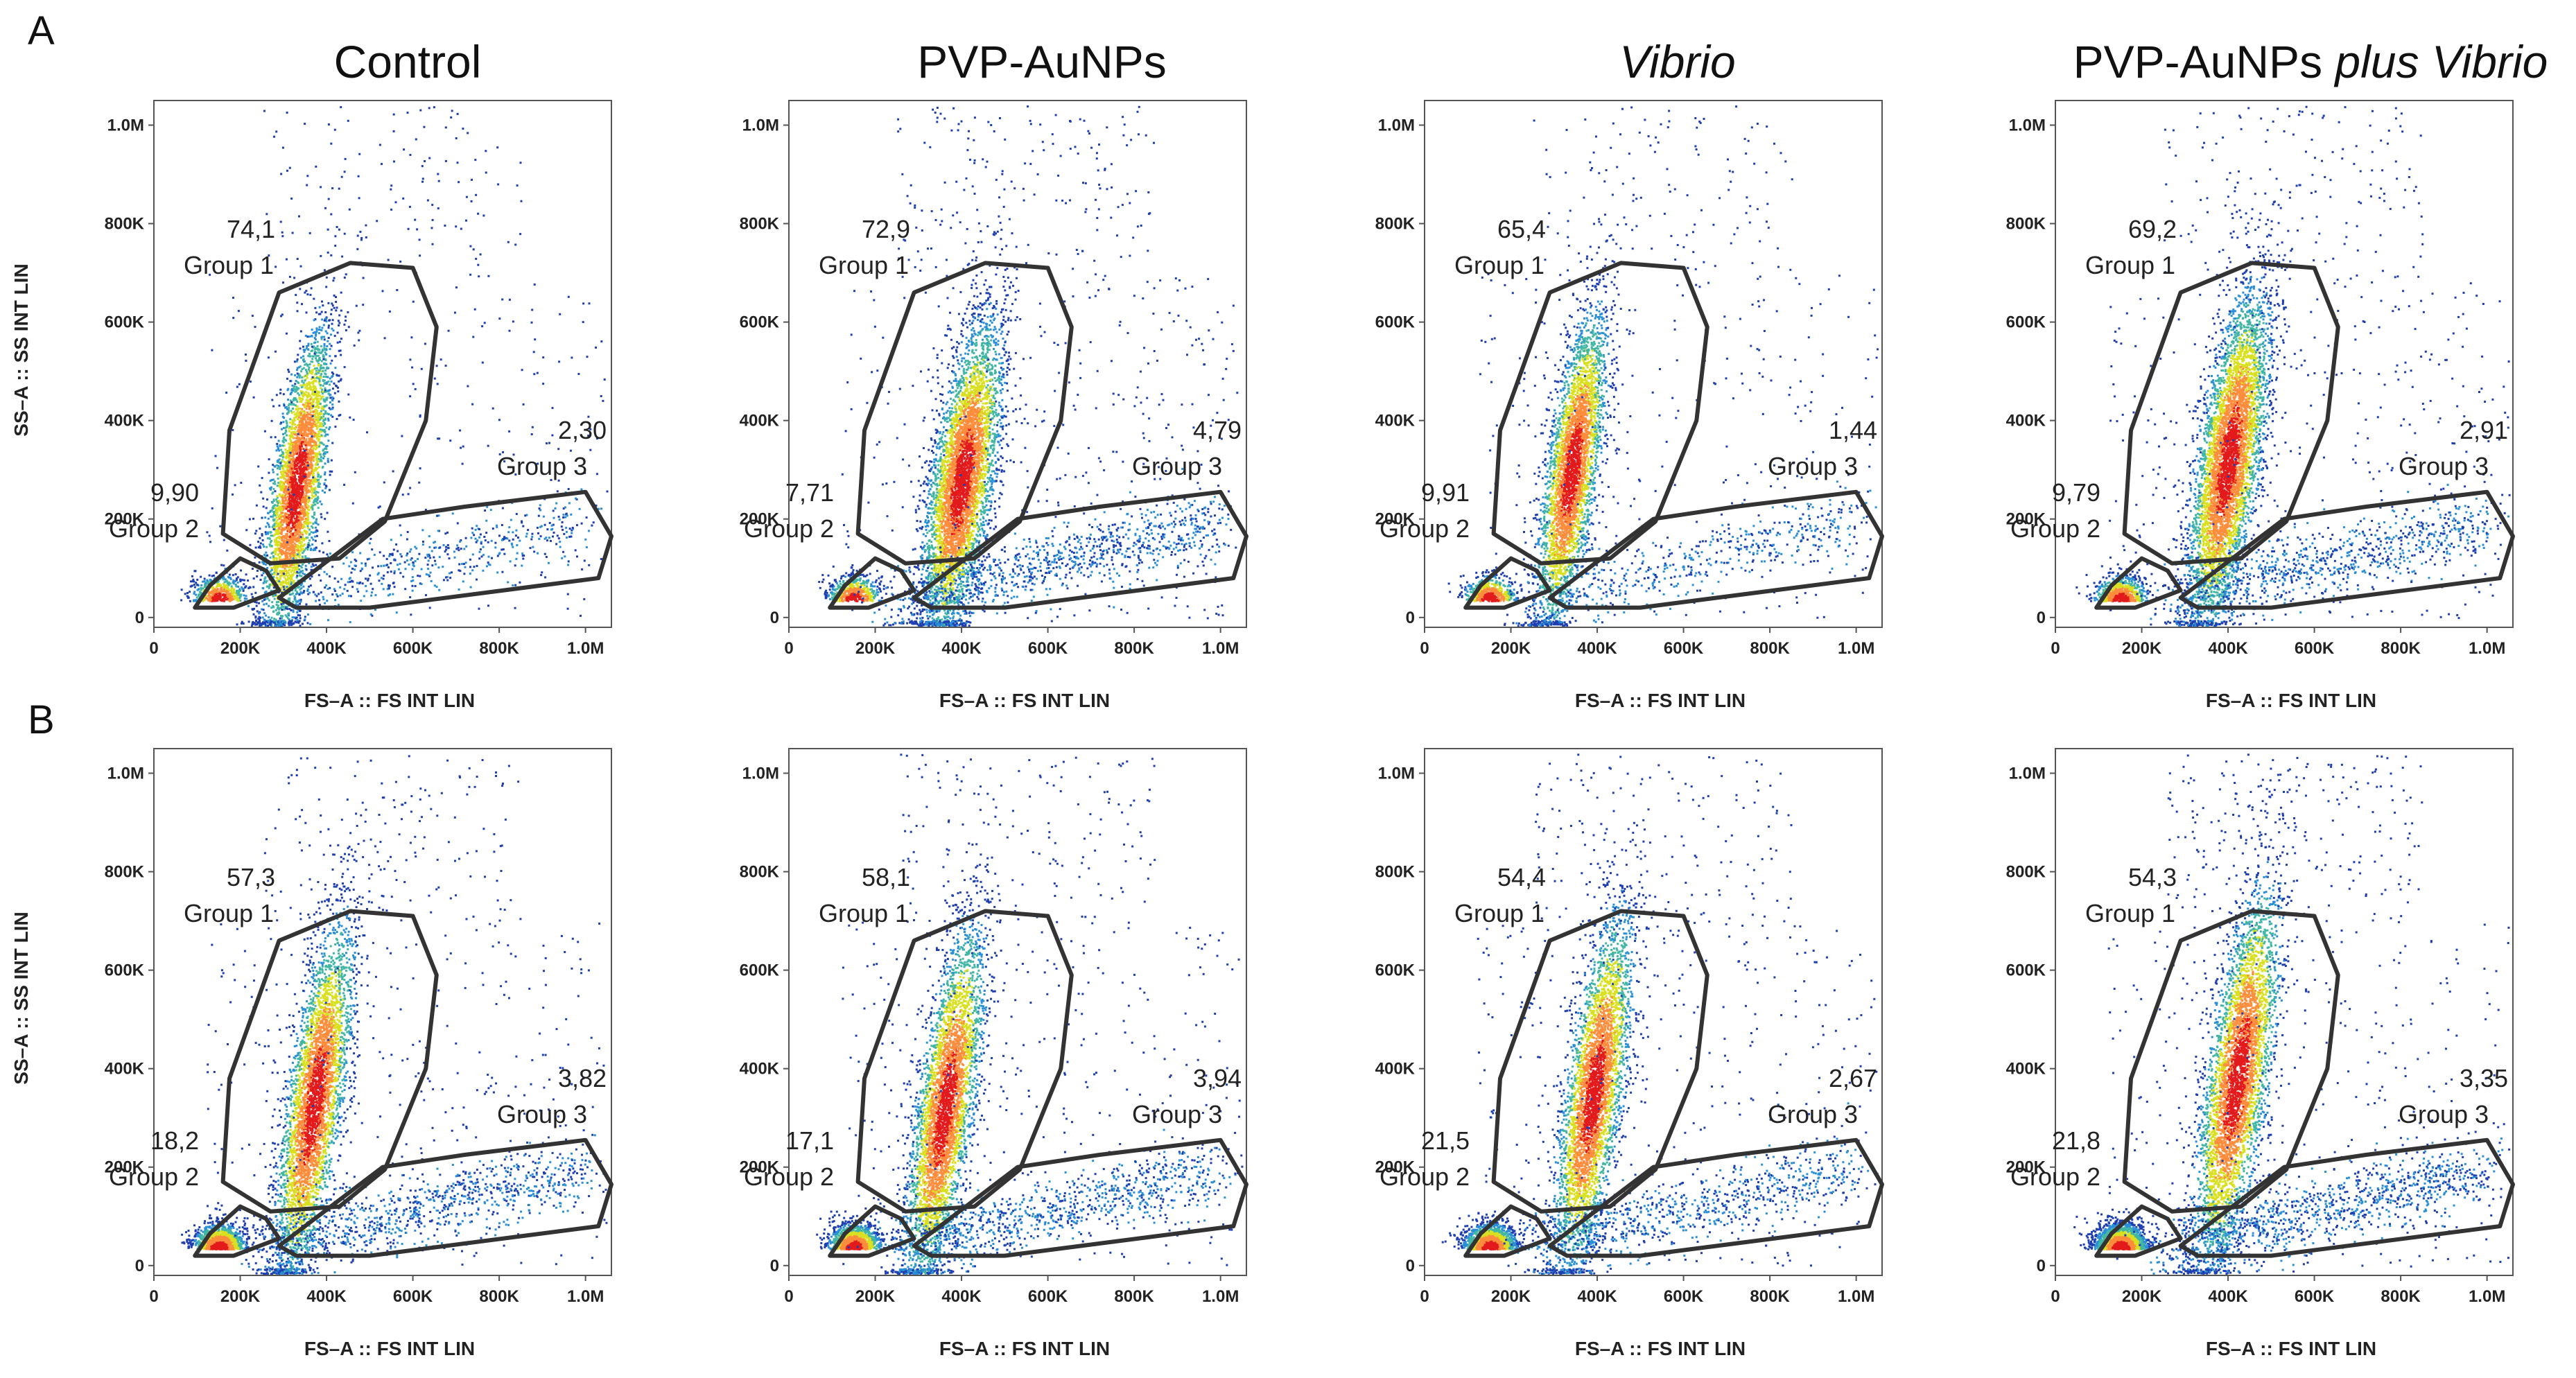 The height and width of the screenshot is (1378, 2576). What do you see at coordinates (1521, 877) in the screenshot?
I see `gate-percent-1: 54,4` at bounding box center [1521, 877].